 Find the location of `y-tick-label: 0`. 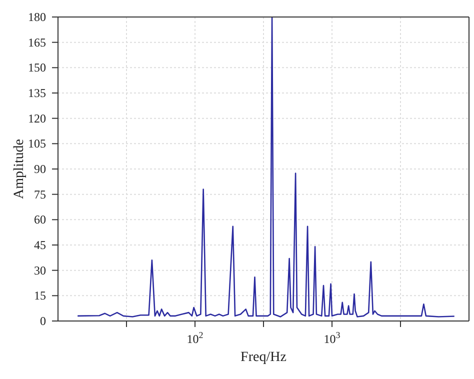

y-tick-label: 0 is located at coordinates (43, 321).